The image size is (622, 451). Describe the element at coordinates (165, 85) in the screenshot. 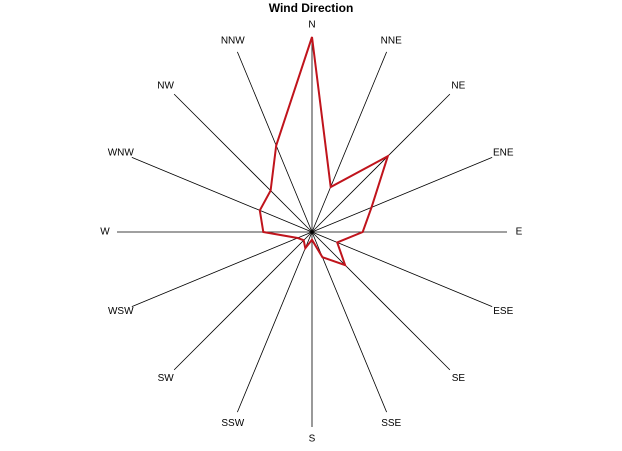

I see `axis-label: NW` at that location.